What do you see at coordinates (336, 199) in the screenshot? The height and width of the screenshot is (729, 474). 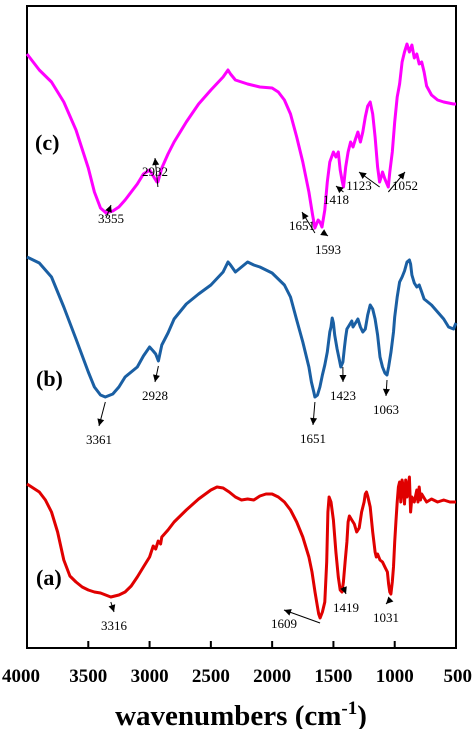 I see `peak-label-4: 1418` at bounding box center [336, 199].